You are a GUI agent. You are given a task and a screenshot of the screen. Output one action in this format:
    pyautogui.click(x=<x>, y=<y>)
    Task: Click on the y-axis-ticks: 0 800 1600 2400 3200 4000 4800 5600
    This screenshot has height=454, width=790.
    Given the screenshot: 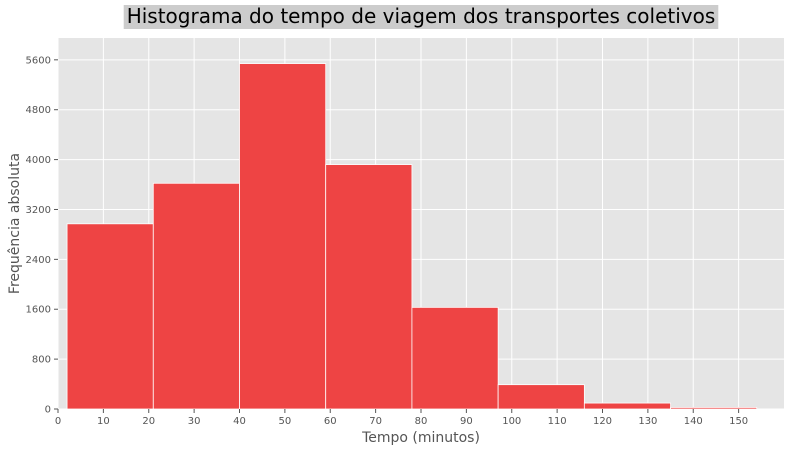 What is the action you would take?
    pyautogui.click(x=42, y=235)
    